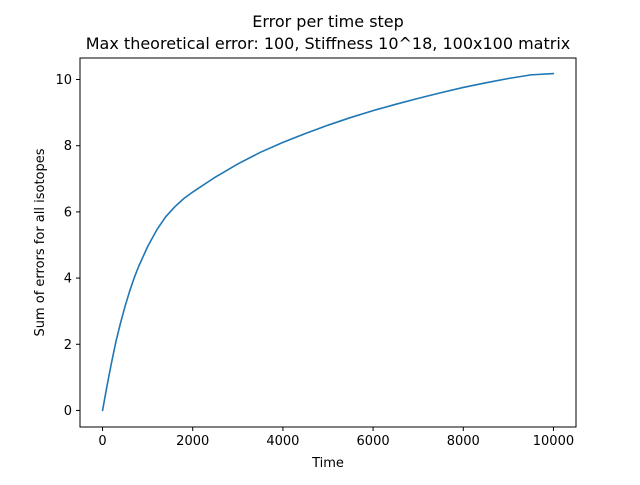  I want to click on y-tick-label: 8, so click(68, 146).